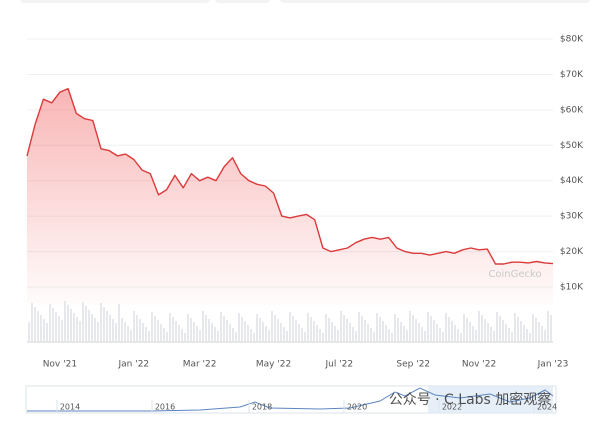 The image size is (600, 423). What do you see at coordinates (572, 287) in the screenshot?
I see `y-tick-label: $10K` at bounding box center [572, 287].